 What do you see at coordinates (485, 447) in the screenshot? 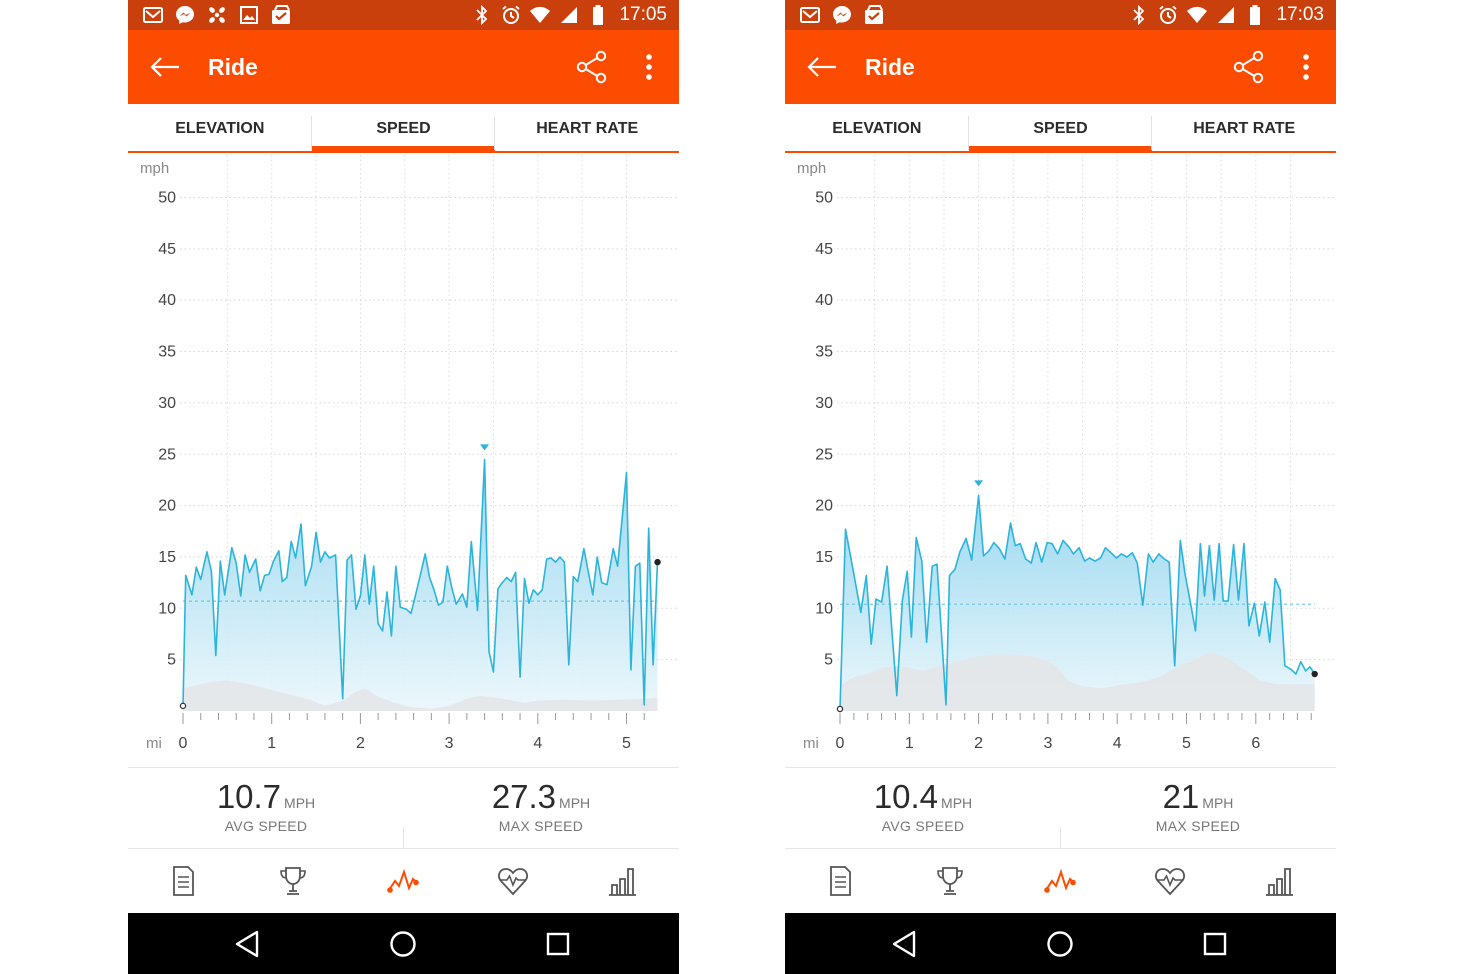
I see `max-speed-marker` at bounding box center [485, 447].